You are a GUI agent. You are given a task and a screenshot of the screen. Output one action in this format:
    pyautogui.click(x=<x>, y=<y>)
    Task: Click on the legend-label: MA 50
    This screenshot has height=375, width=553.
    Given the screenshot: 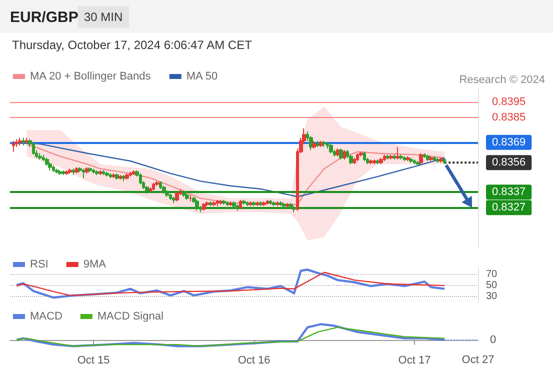 What is the action you would take?
    pyautogui.click(x=202, y=76)
    